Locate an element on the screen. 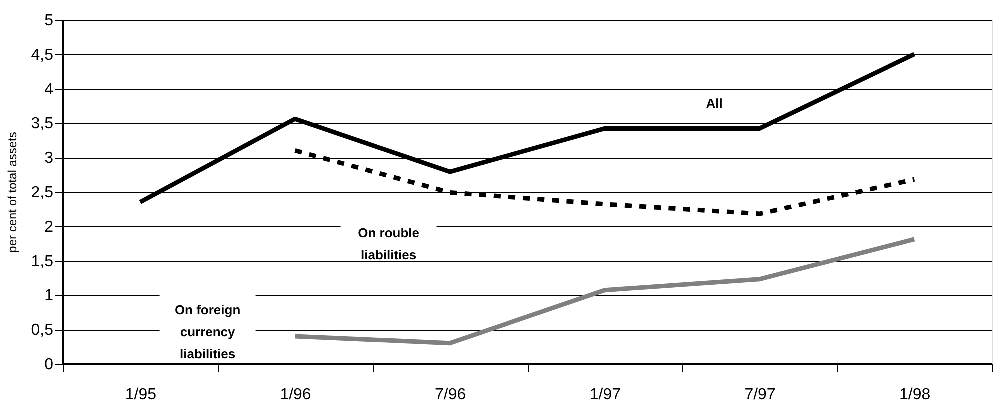 Image resolution: width=995 pixels, height=407 pixels. y-tick-label: 3 is located at coordinates (49, 159).